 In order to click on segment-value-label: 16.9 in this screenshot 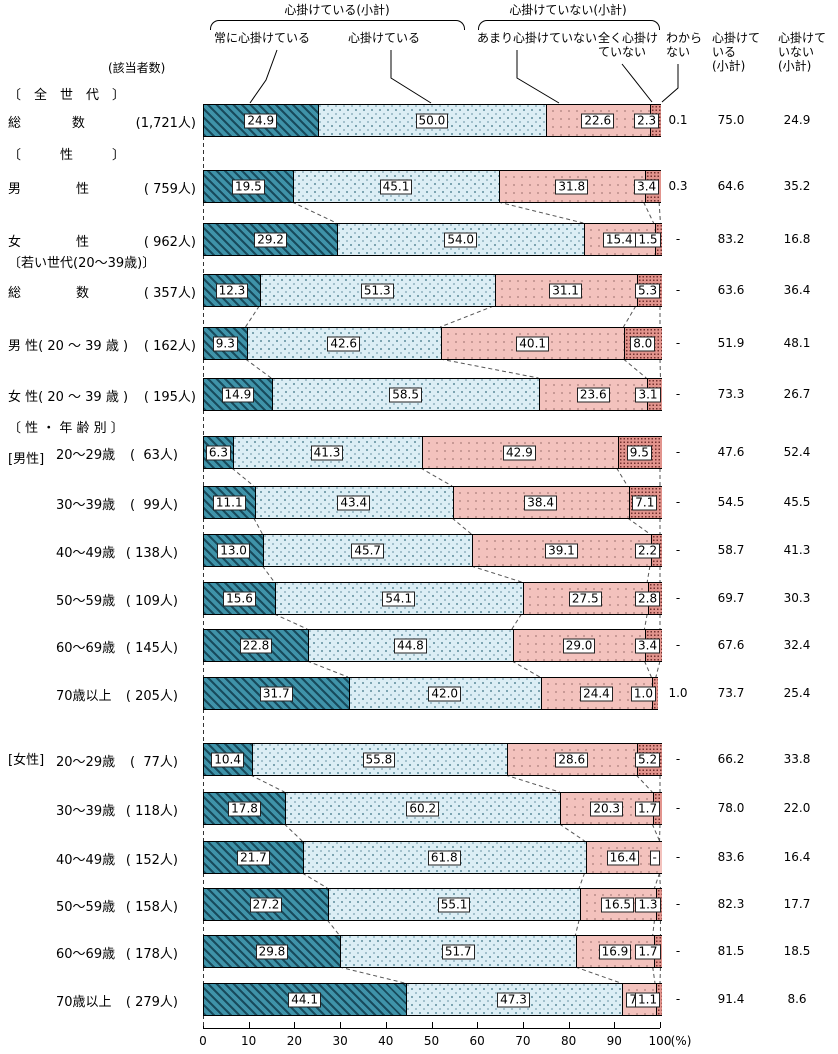, I will do `click(615, 951)`.